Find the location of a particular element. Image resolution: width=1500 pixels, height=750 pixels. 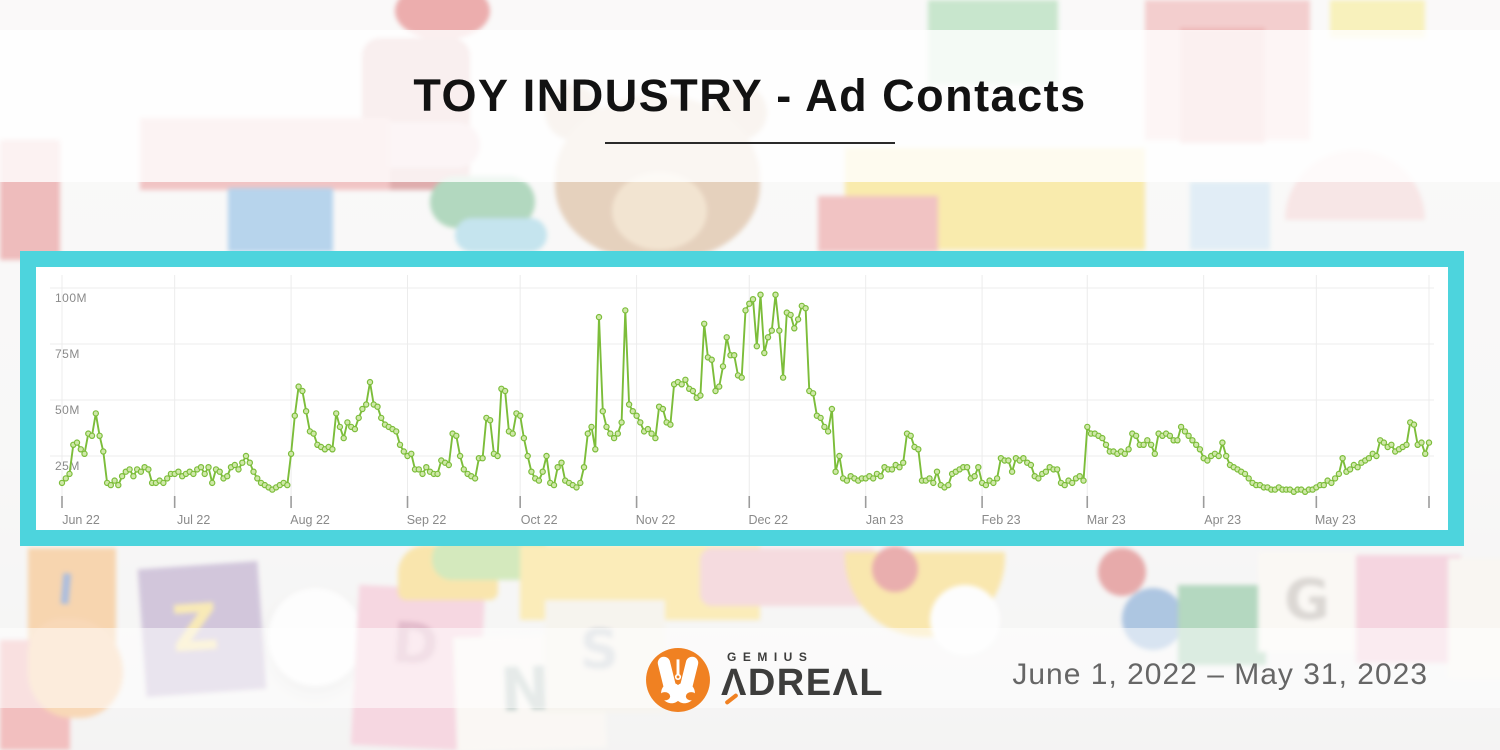

svg-text: Mar 23 is located at coordinates (1106, 520).